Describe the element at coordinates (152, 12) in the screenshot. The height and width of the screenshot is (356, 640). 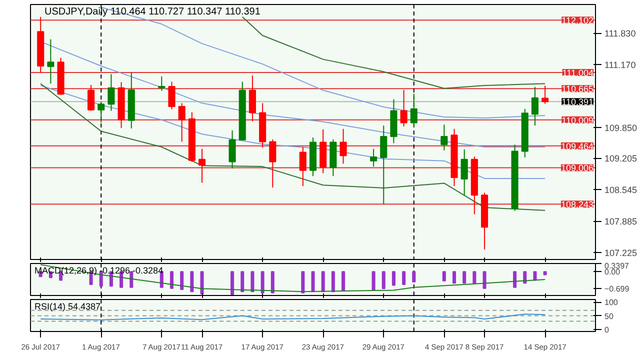
I see `chart-title: USDJPY,Daily 110.464 110.727 110.347 110.391` at that location.